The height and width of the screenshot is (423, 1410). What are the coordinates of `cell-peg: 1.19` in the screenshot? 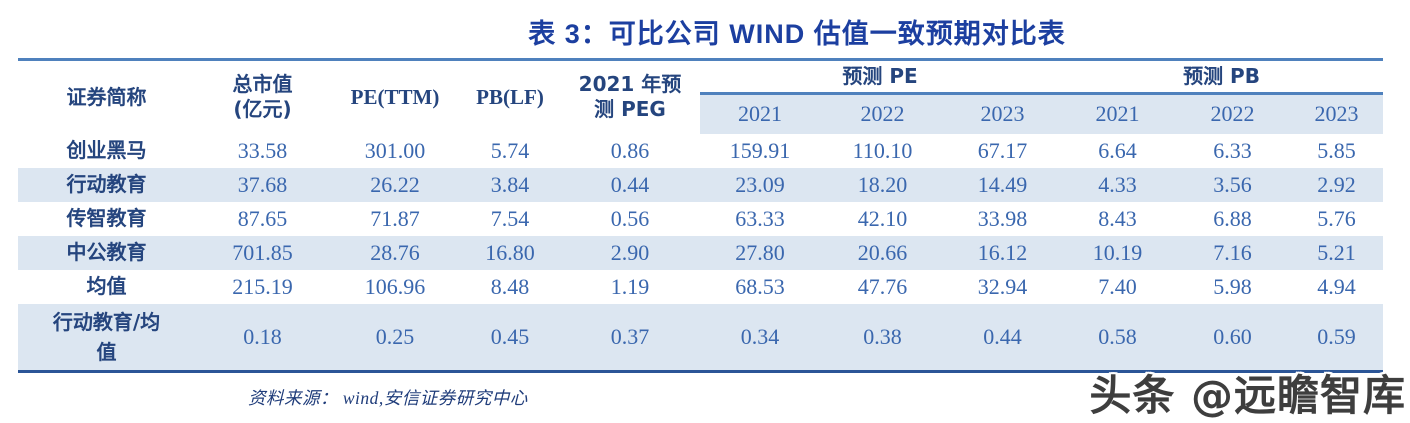 It's located at (630, 286).